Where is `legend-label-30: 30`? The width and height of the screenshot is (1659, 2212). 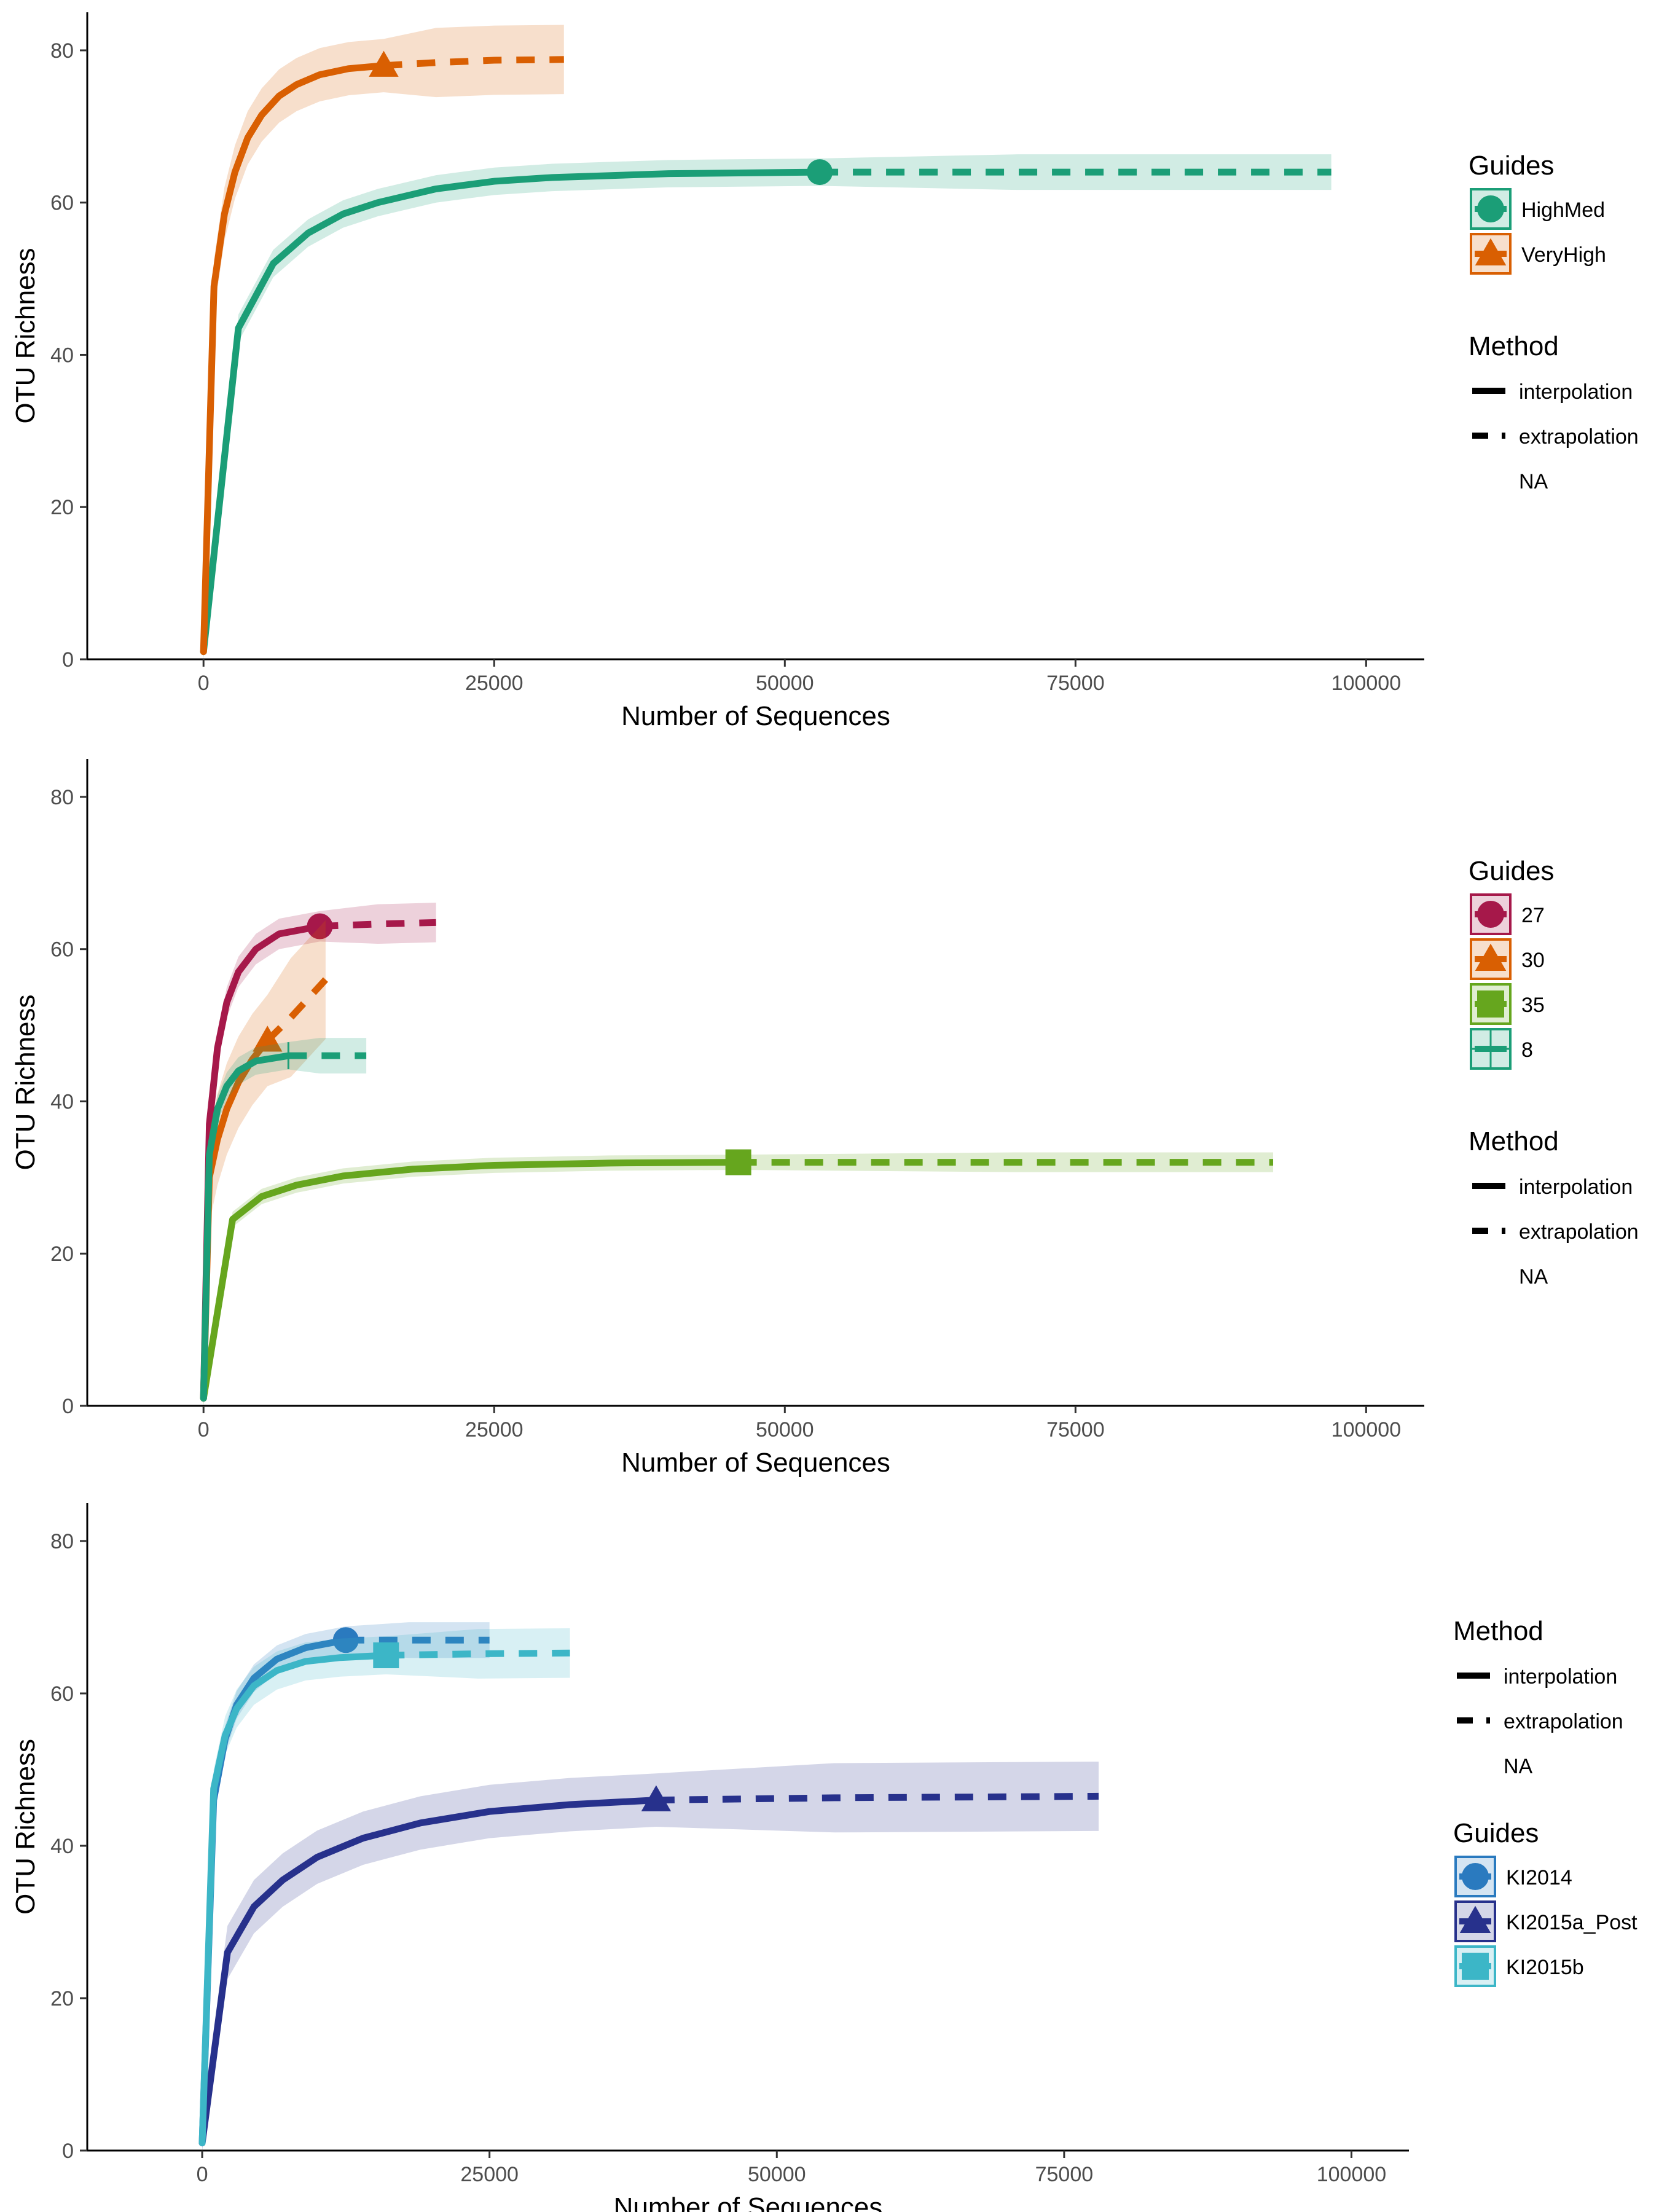
legend-label-30: 30 is located at coordinates (1533, 960).